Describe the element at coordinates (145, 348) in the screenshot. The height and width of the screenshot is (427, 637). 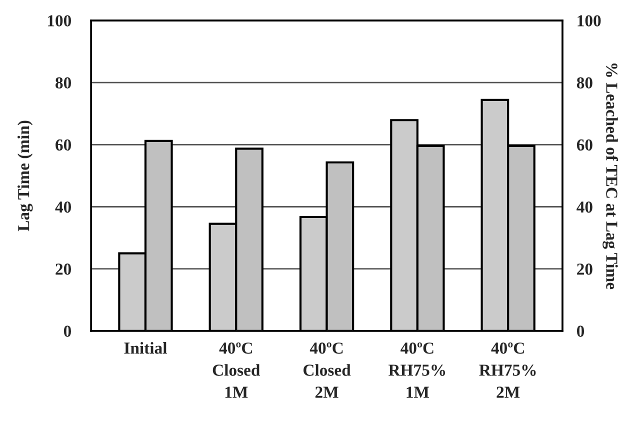
I see `x-tick-label: Initial` at that location.